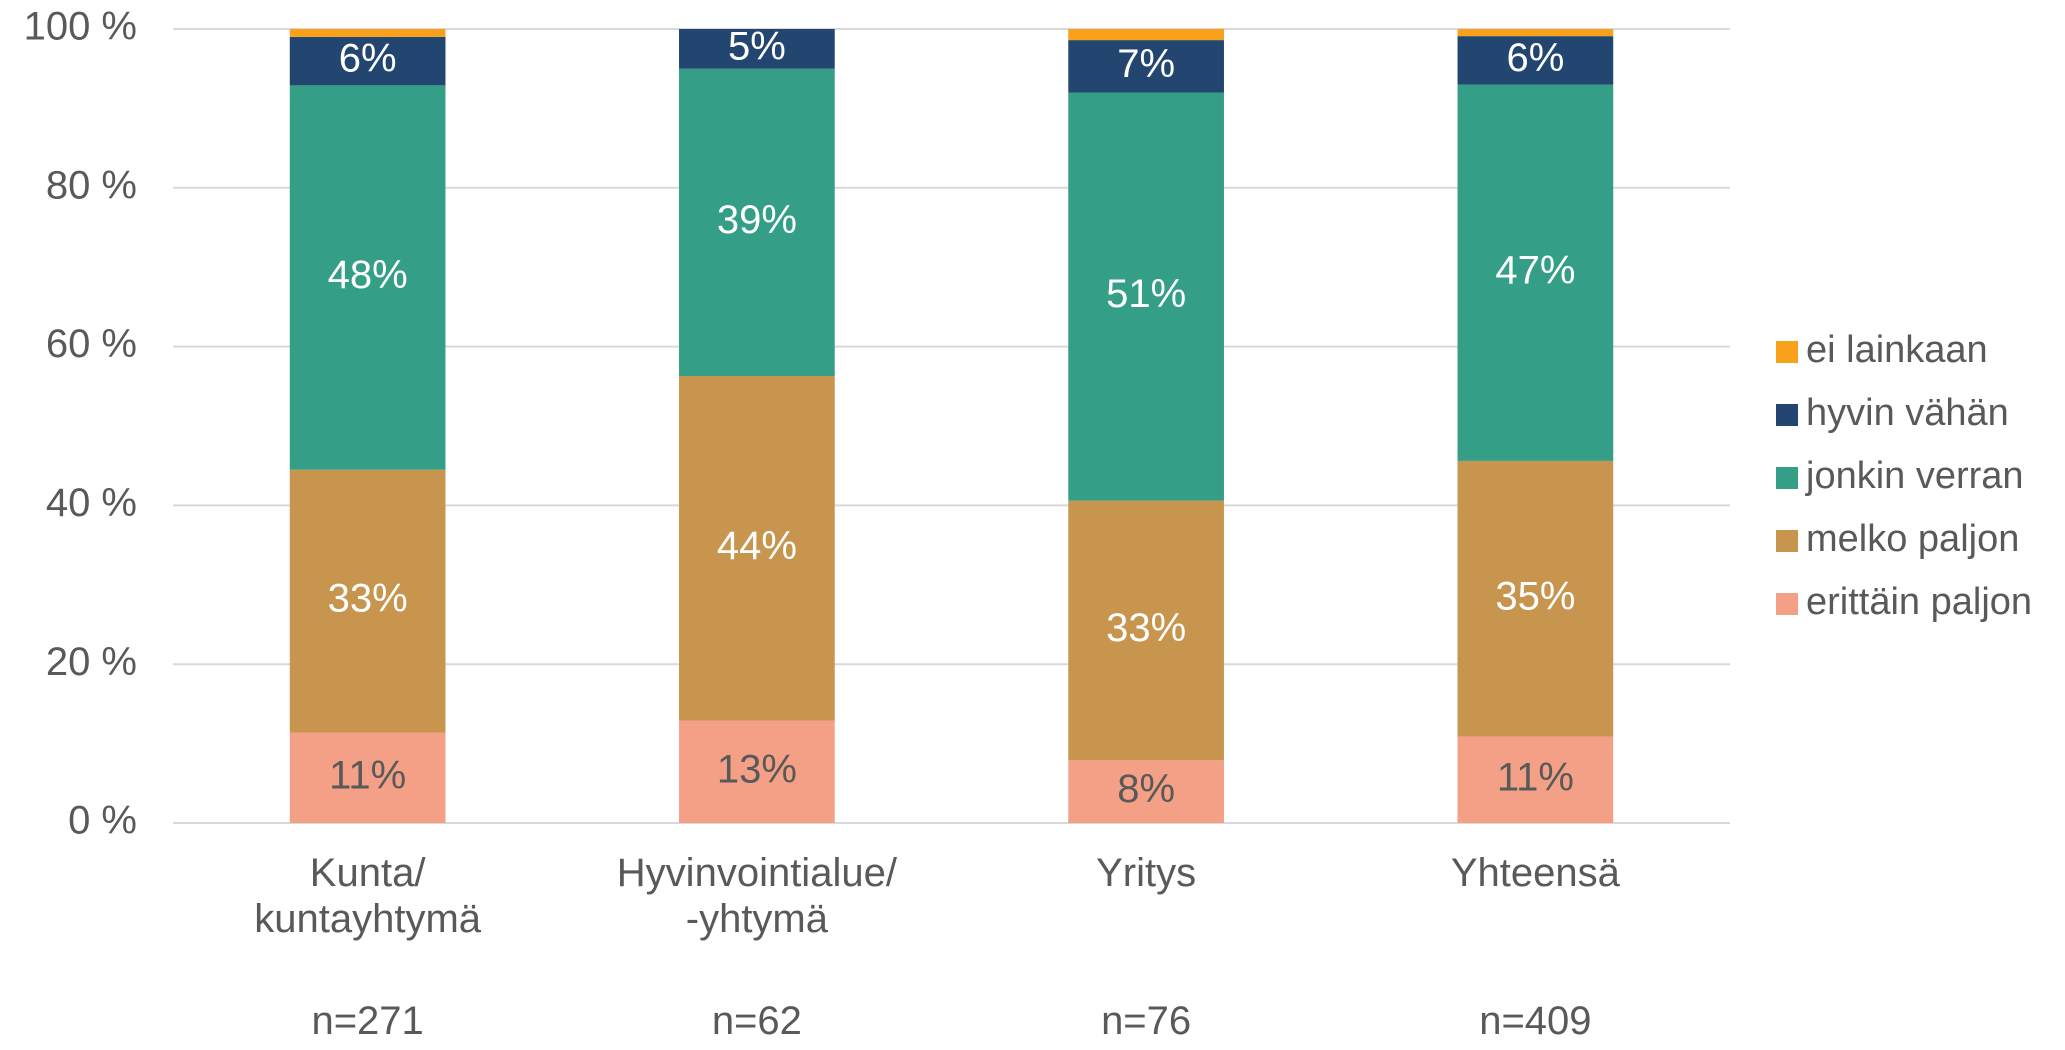 This screenshot has height=1050, width=2065. What do you see at coordinates (756, 1021) in the screenshot?
I see `sample-size: n=62` at bounding box center [756, 1021].